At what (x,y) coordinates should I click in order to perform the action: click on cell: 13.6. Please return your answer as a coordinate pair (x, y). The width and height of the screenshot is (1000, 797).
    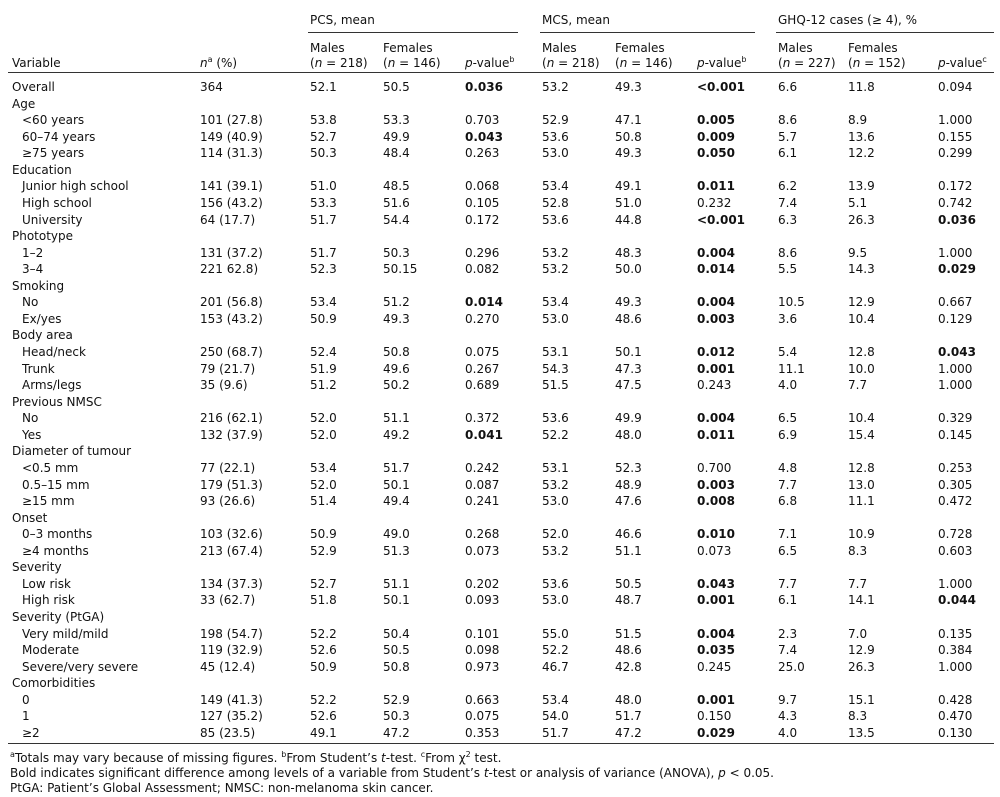
    Looking at the image, I should click on (861, 136).